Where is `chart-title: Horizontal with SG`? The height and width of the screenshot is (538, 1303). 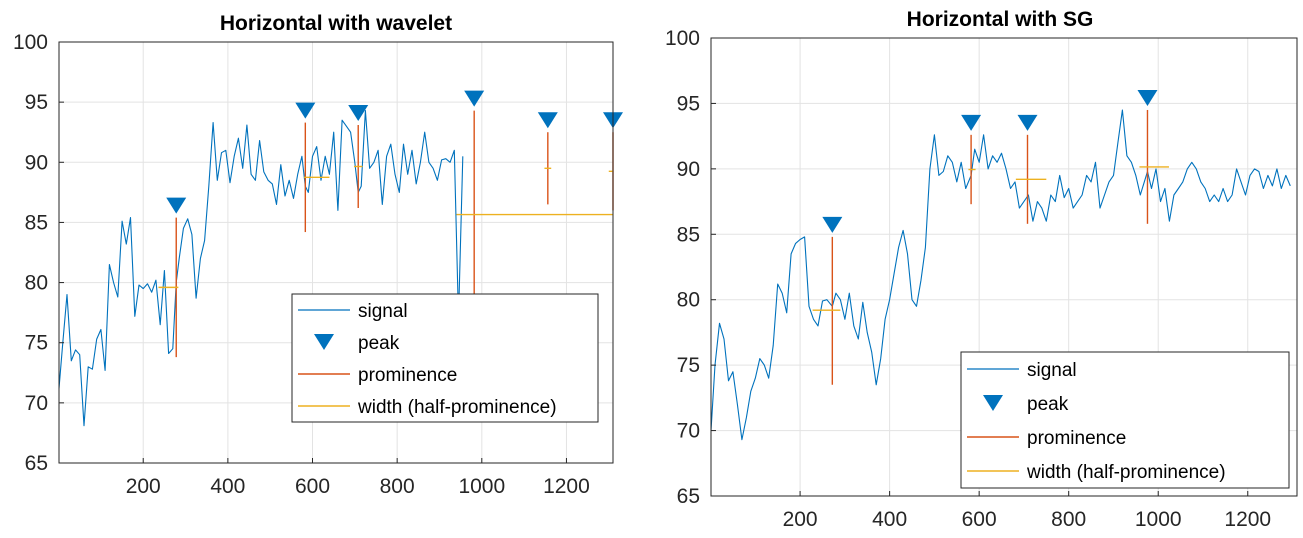
chart-title: Horizontal with SG is located at coordinates (1000, 19).